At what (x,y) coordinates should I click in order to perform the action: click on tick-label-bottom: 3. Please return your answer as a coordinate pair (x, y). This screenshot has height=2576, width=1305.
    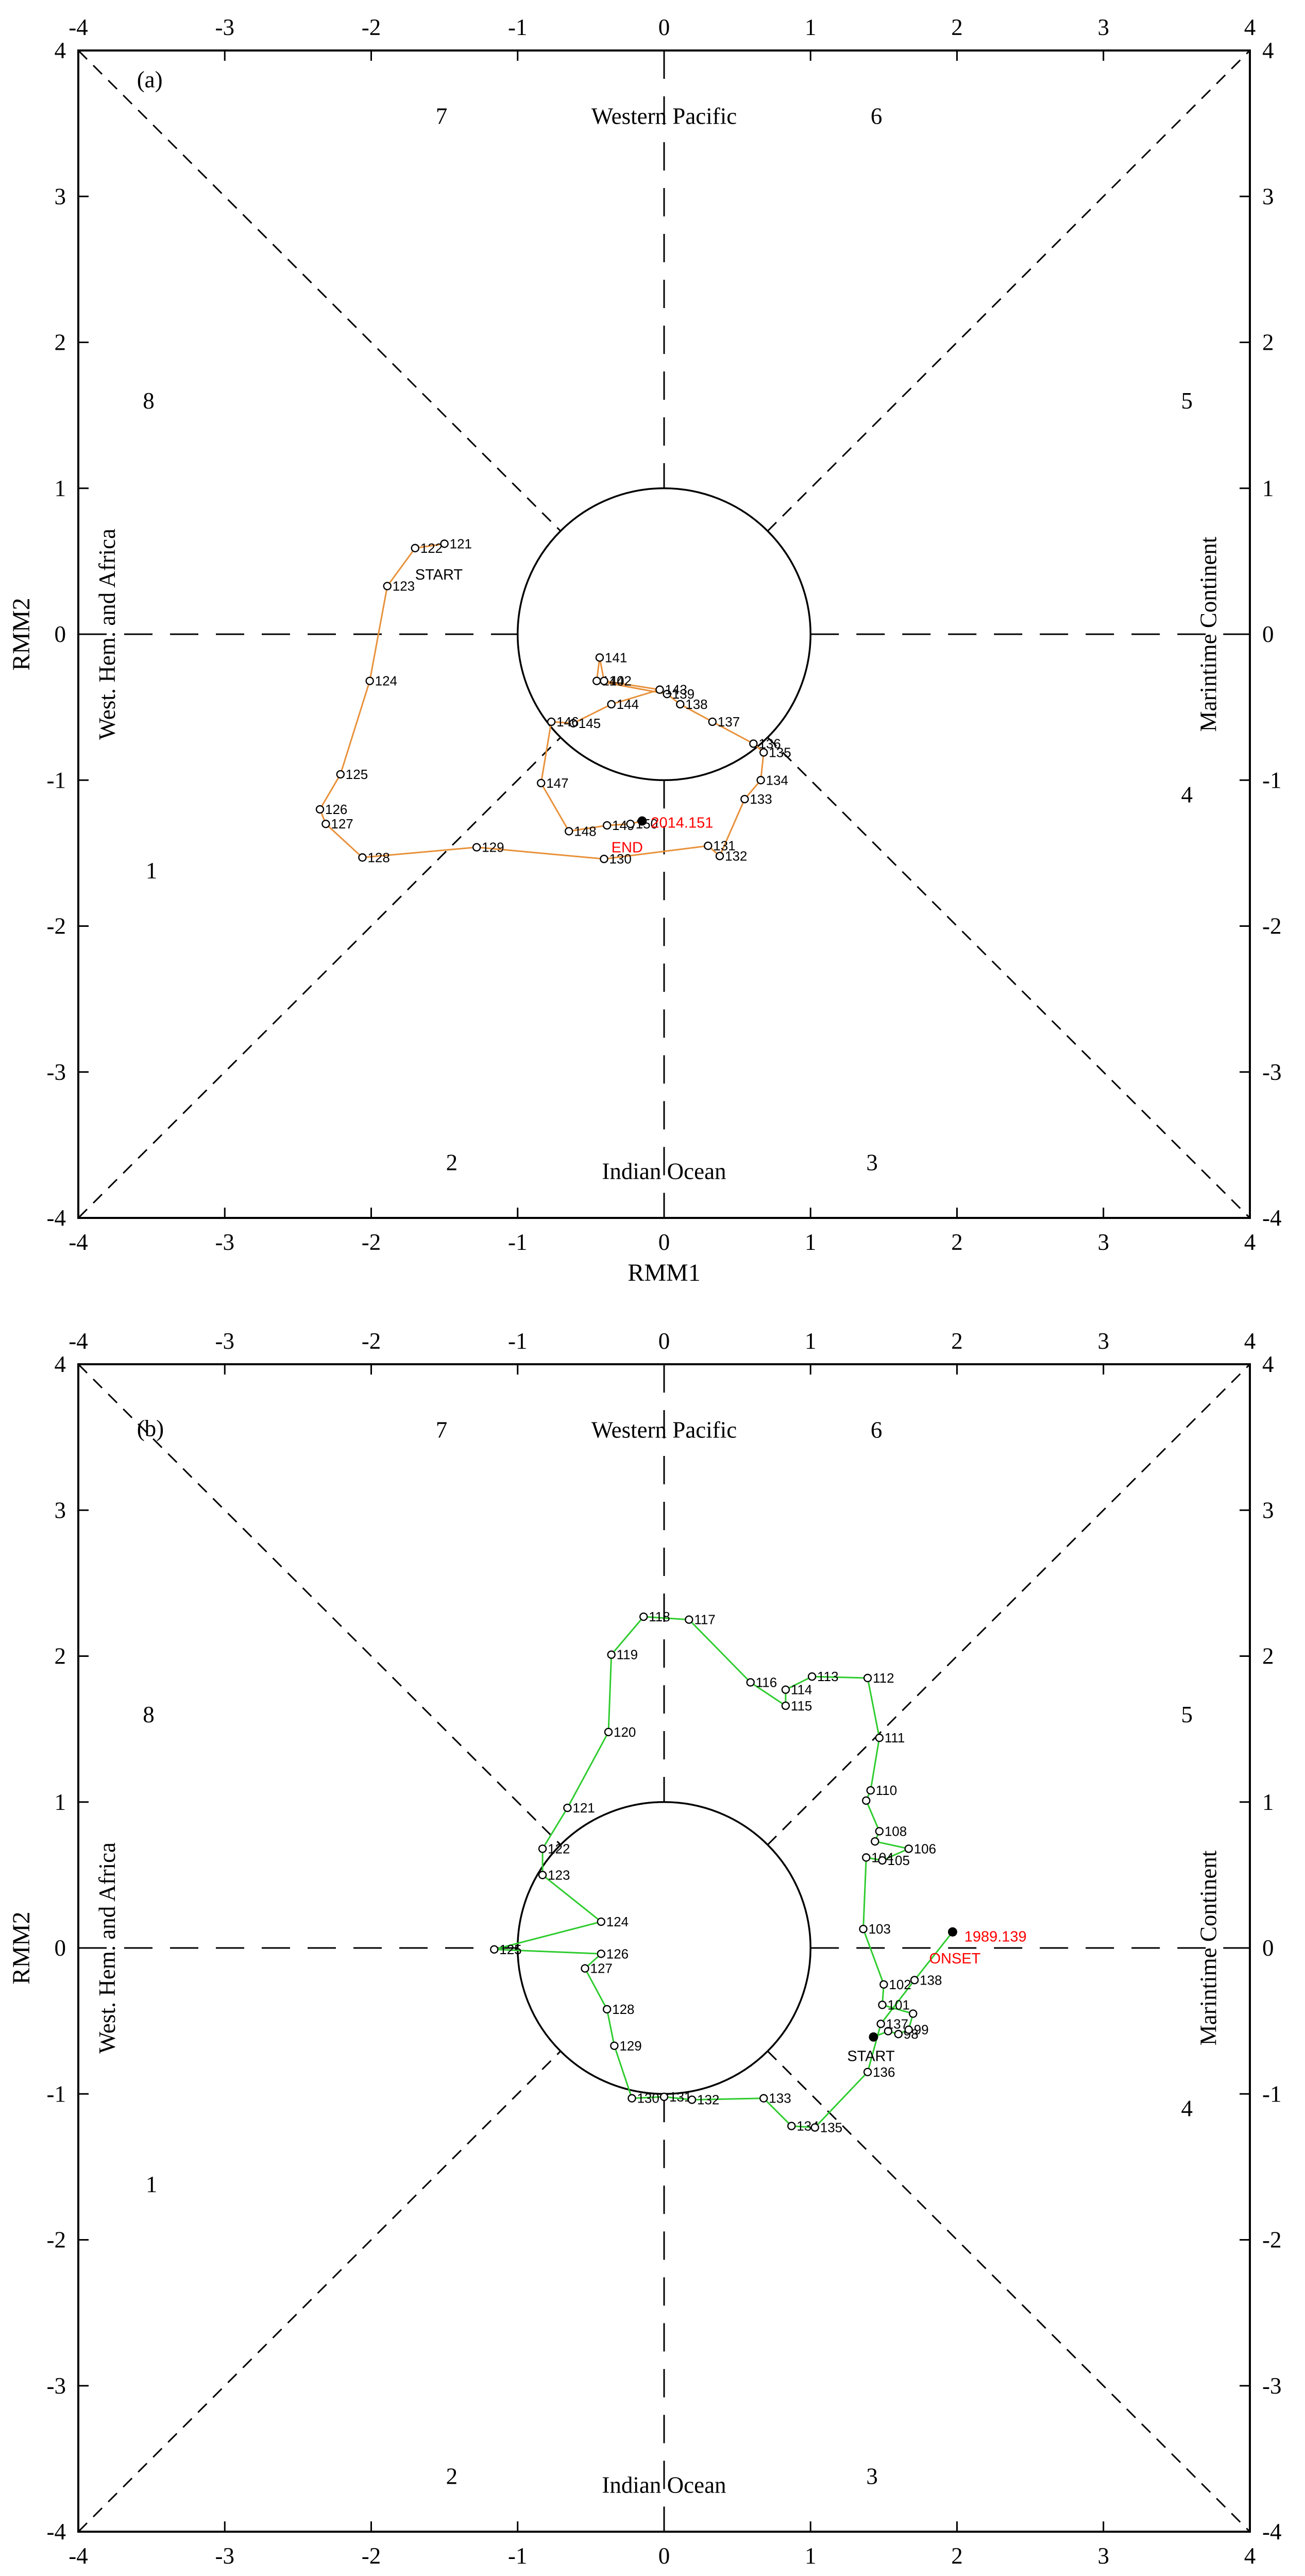
    Looking at the image, I should click on (1104, 1242).